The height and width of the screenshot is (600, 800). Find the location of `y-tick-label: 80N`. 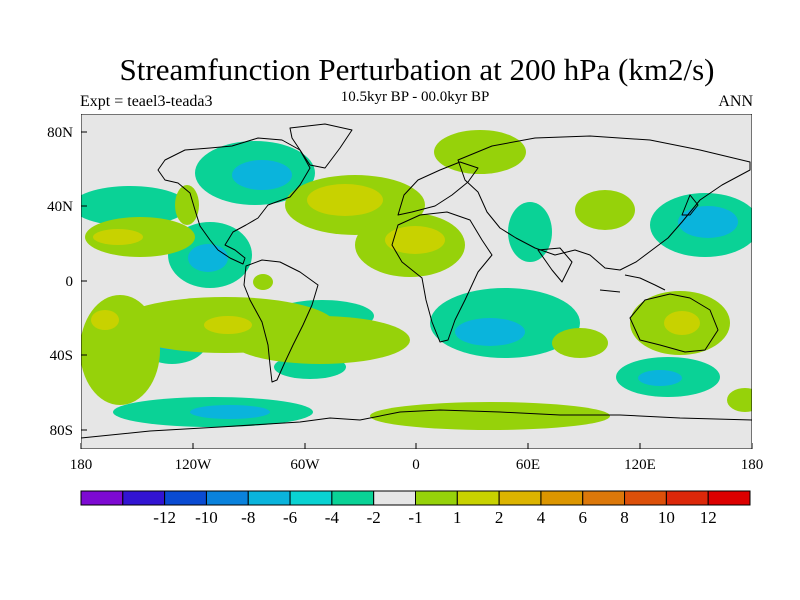

y-tick-label: 80N is located at coordinates (60, 133).